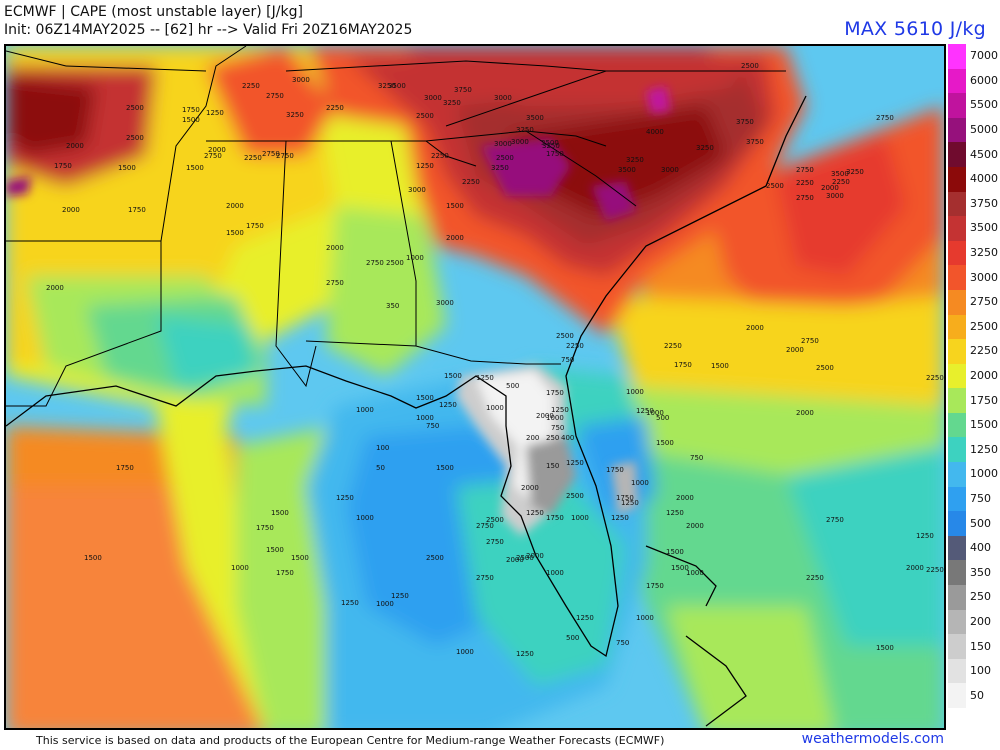  Describe the element at coordinates (984, 80) in the screenshot. I see `colorbar-label: 6000` at that location.